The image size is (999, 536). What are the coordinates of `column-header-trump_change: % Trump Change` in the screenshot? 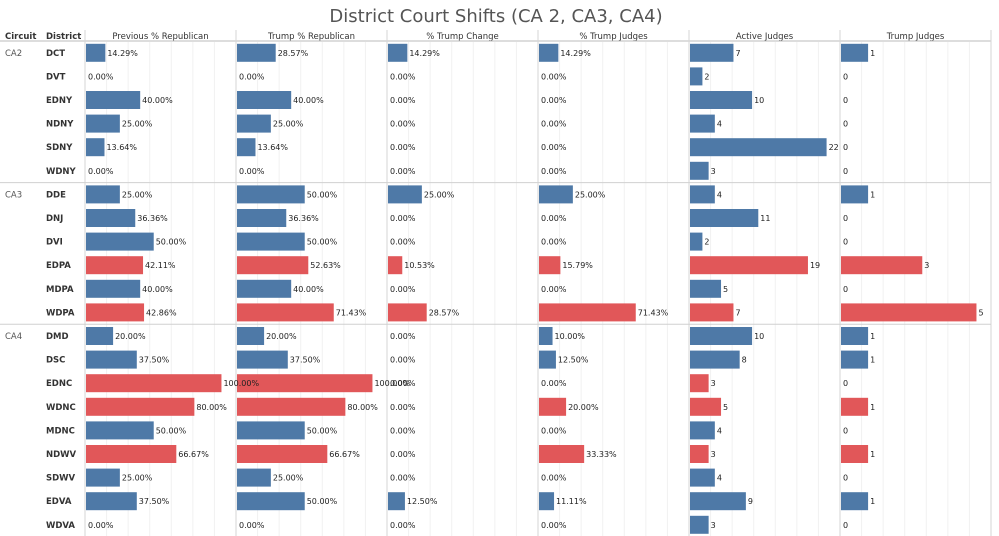 It's located at (462, 37).